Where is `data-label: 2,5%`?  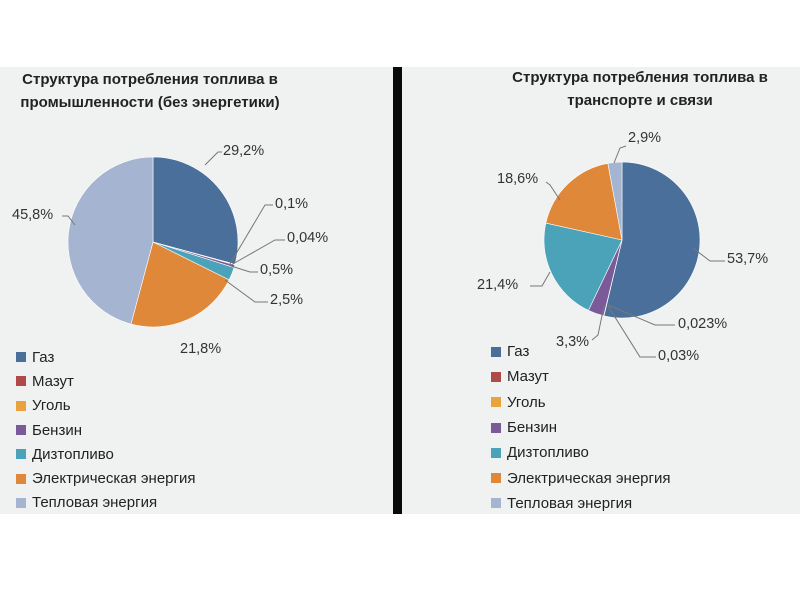
data-label: 2,5% is located at coordinates (287, 300).